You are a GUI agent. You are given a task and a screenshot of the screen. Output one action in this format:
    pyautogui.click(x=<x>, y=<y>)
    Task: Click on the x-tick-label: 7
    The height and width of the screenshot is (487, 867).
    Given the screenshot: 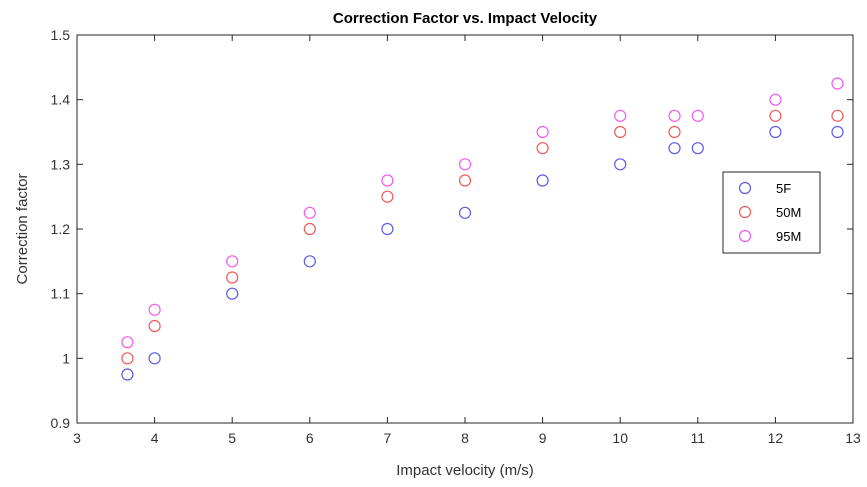 What is the action you would take?
    pyautogui.click(x=388, y=438)
    